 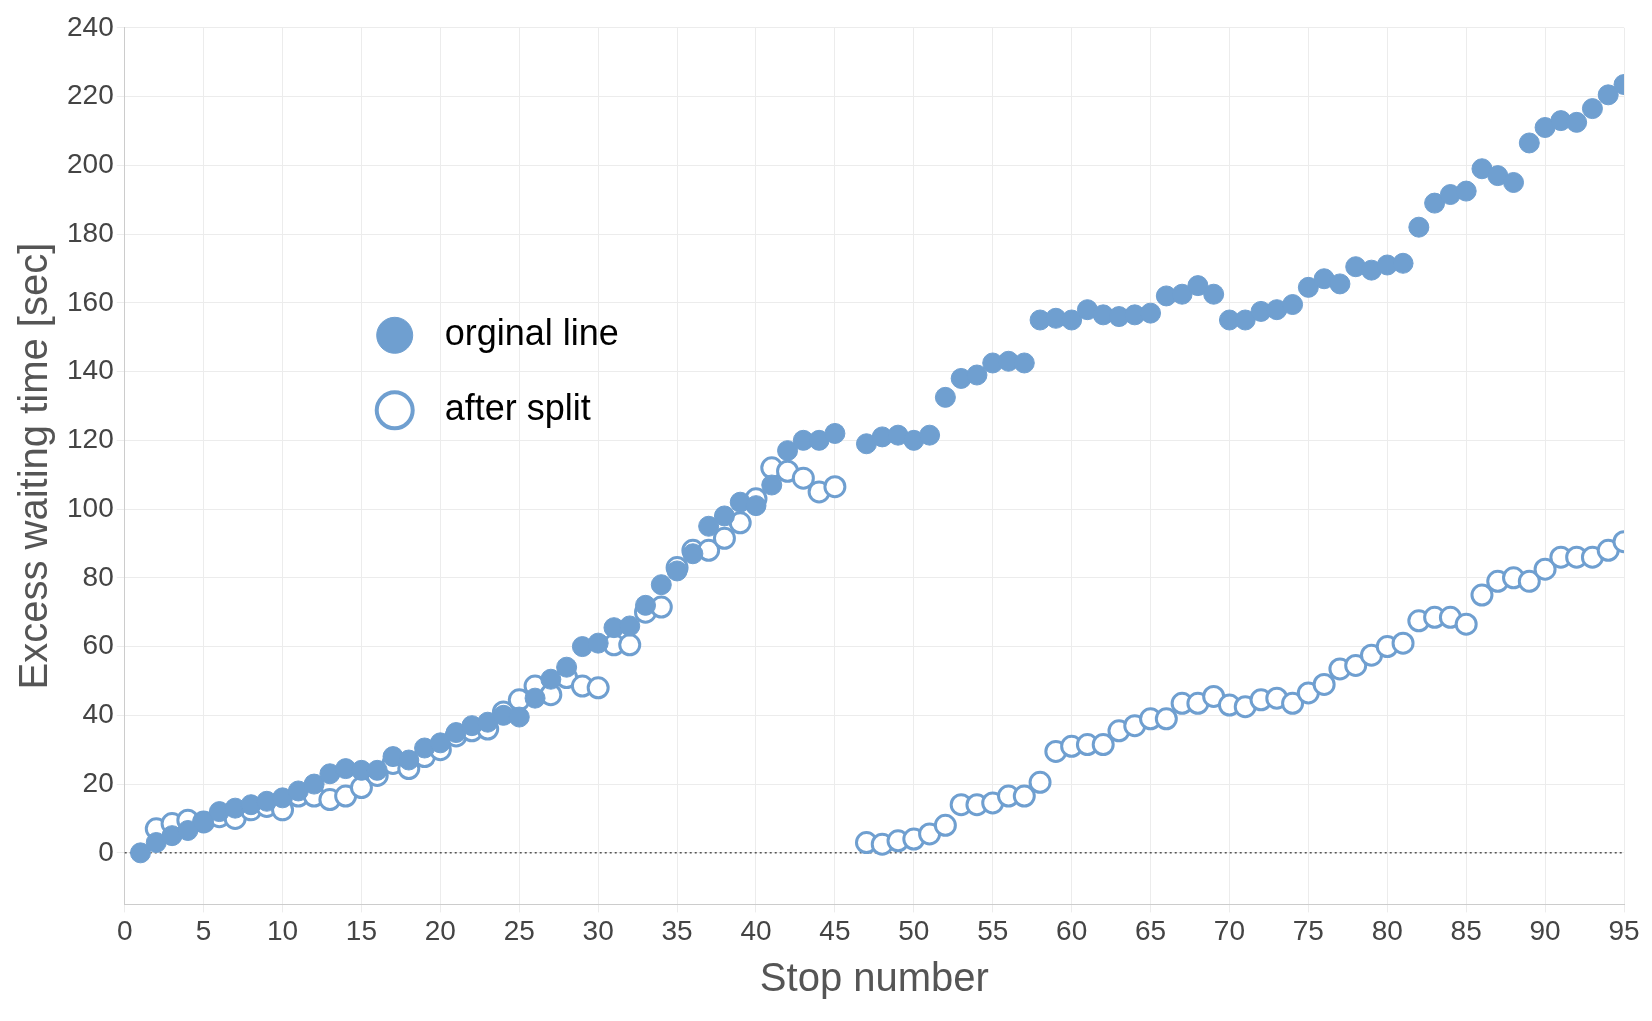 I want to click on y-tick-label: 140, so click(x=90, y=370).